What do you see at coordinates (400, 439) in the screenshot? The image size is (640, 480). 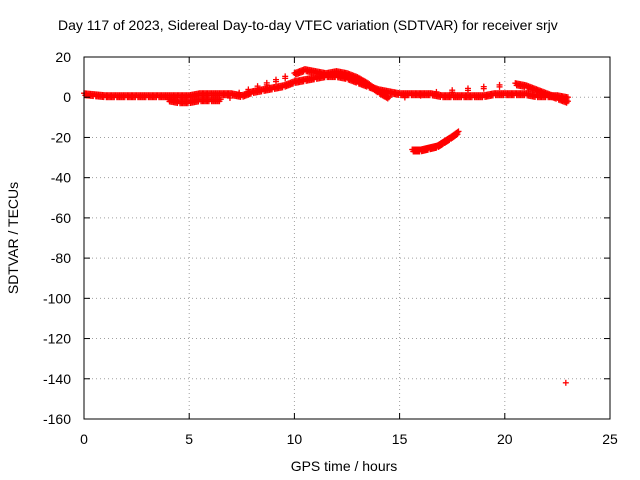 I see `x-tick-label: 15` at bounding box center [400, 439].